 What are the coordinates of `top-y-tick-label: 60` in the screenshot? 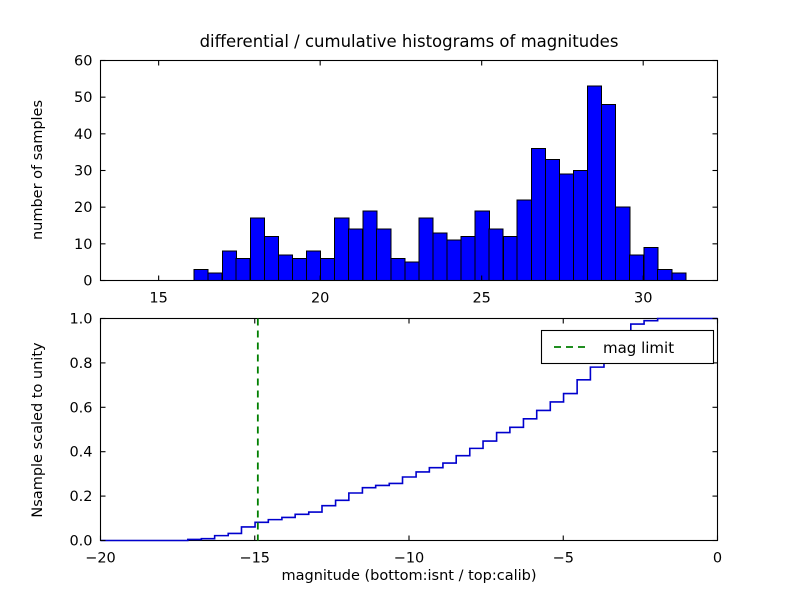 It's located at (83, 62).